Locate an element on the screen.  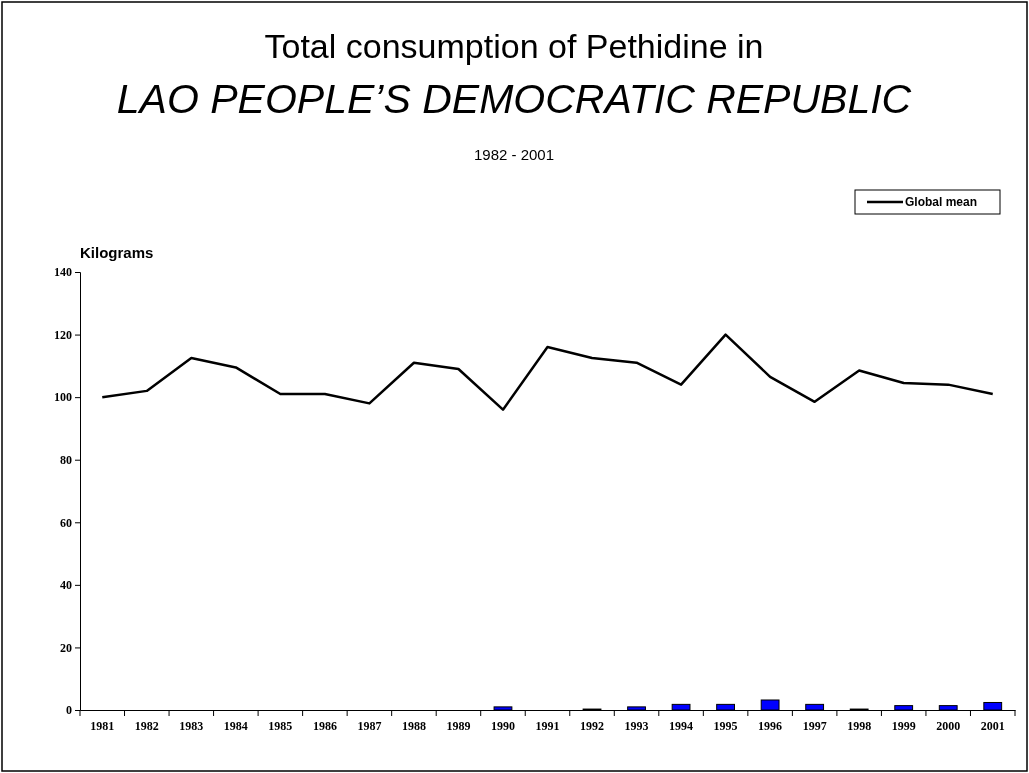
y-tick-label: 120 is located at coordinates (63, 334).